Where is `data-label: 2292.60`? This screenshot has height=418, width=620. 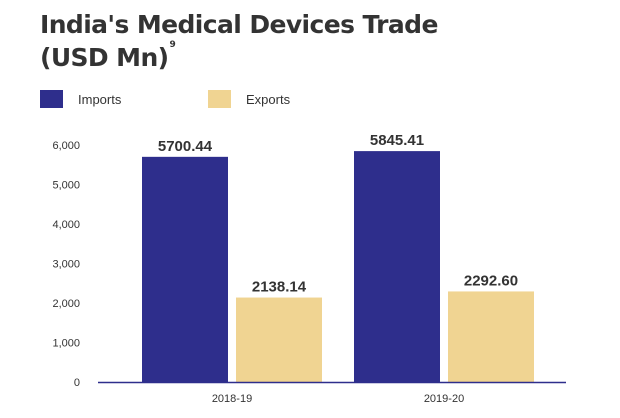
data-label: 2292.60 is located at coordinates (491, 280).